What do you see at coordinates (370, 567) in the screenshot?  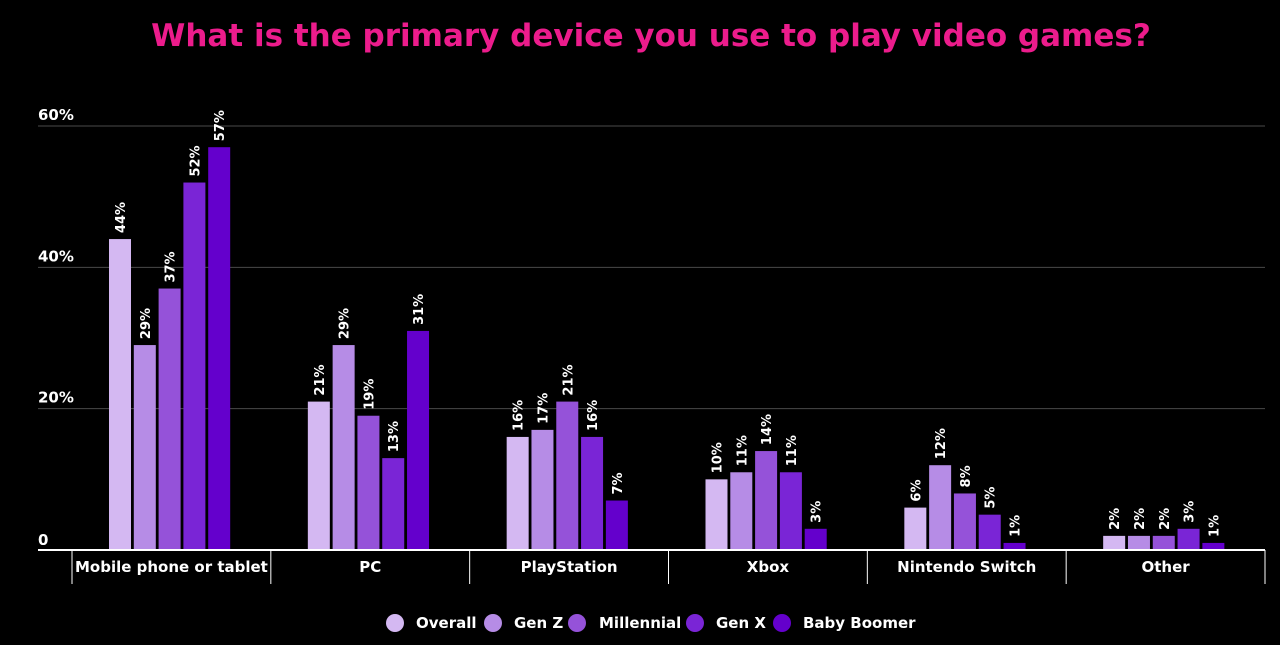 I see `category-label: PC` at bounding box center [370, 567].